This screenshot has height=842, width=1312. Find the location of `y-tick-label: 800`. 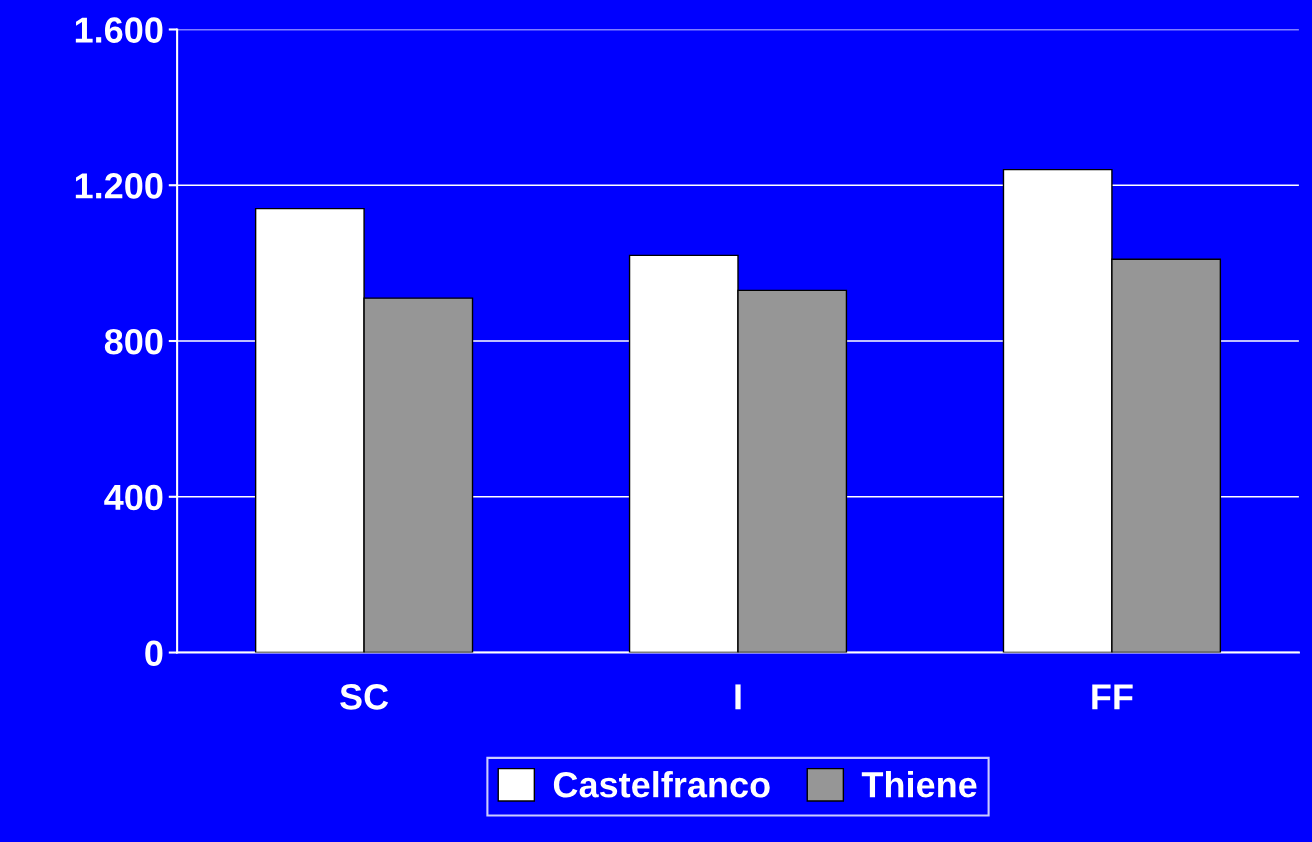

y-tick-label: 800 is located at coordinates (133, 341).